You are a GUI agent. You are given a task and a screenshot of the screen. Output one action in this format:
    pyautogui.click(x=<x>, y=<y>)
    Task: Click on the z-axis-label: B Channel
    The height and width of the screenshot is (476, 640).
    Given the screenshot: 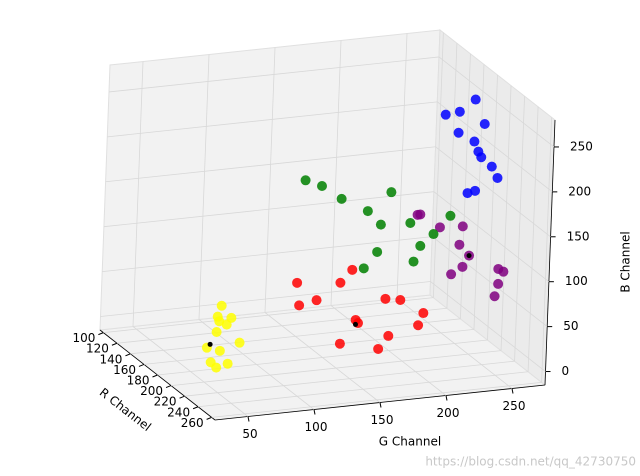 What is the action you would take?
    pyautogui.click(x=626, y=261)
    